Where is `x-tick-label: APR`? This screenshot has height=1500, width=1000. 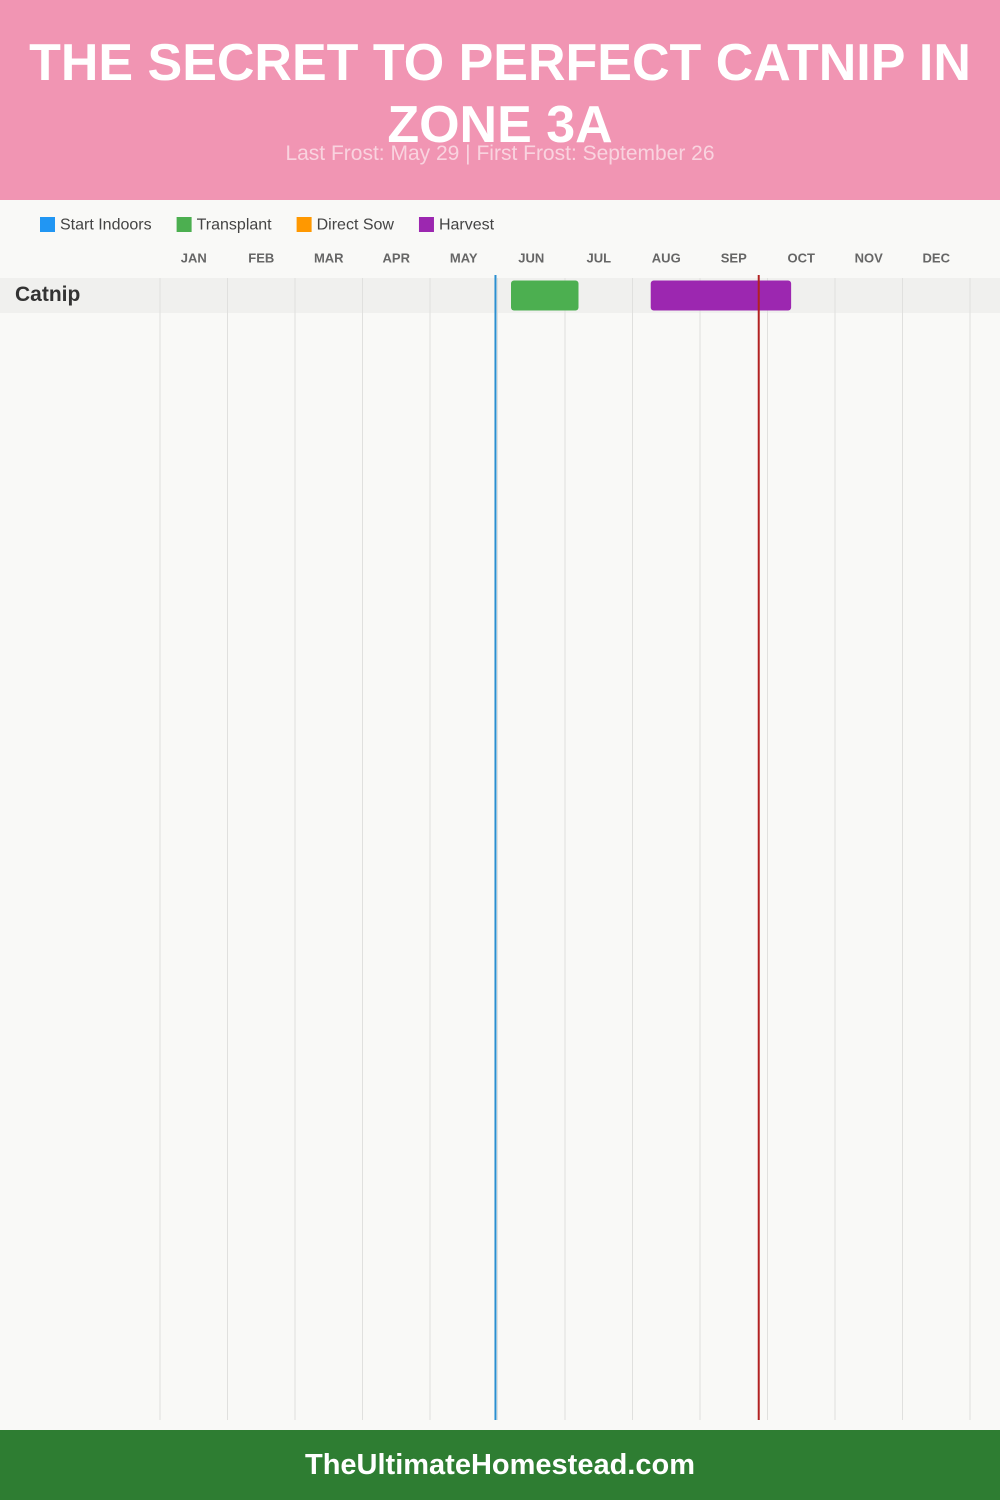
x-tick-label: APR is located at coordinates (397, 257).